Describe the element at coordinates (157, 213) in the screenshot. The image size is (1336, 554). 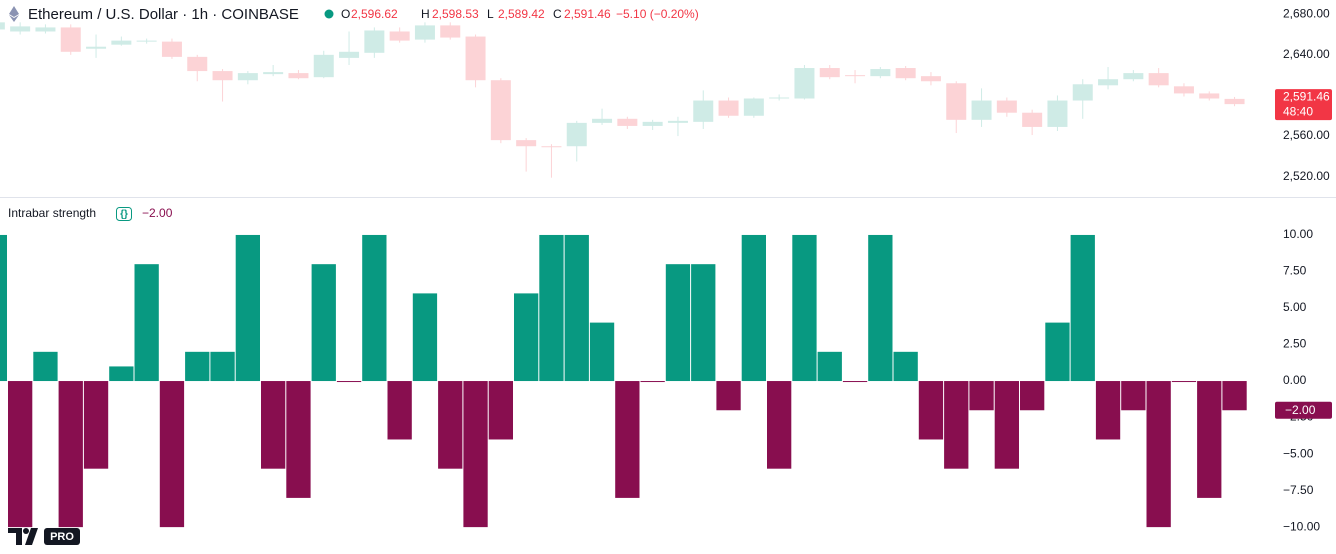
I see `indicator-value: −2.00` at that location.